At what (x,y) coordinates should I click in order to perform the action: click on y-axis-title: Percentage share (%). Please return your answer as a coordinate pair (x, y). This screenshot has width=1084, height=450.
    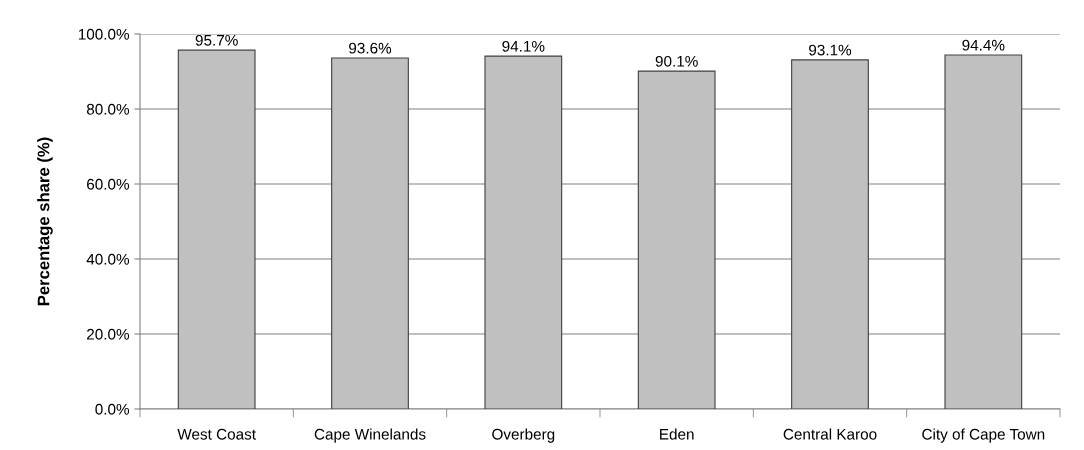
    Looking at the image, I should click on (45, 221).